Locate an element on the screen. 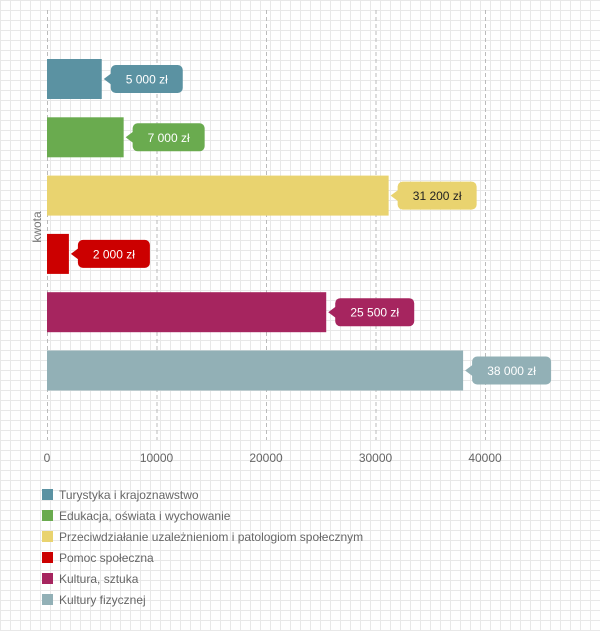 Image resolution: width=600 pixels, height=631 pixels. legend-item: Pomoc społeczna is located at coordinates (202, 557).